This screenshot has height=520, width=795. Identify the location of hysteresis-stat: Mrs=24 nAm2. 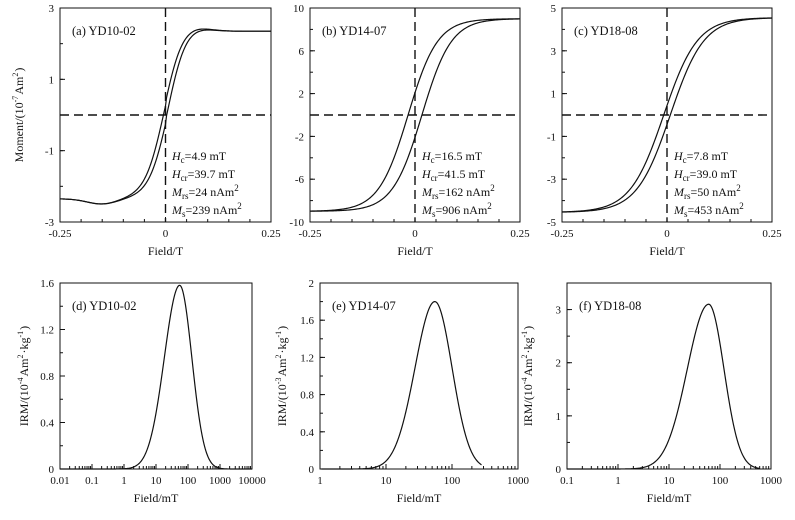
(205, 192).